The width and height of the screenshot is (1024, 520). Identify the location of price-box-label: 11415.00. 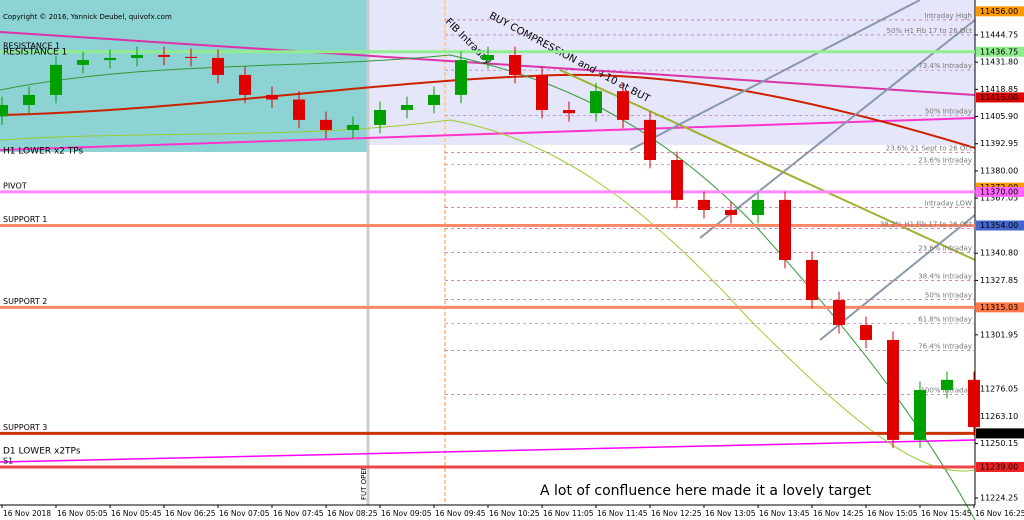
(999, 97).